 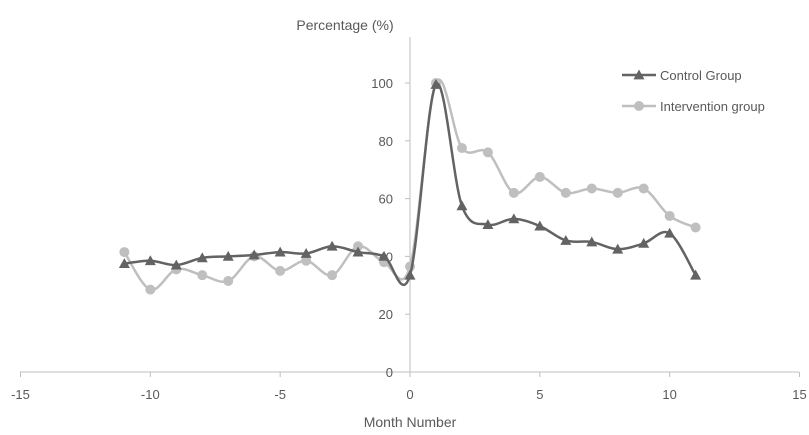 What do you see at coordinates (344, 25) in the screenshot?
I see `y-axis-label: Percentage (%)` at bounding box center [344, 25].